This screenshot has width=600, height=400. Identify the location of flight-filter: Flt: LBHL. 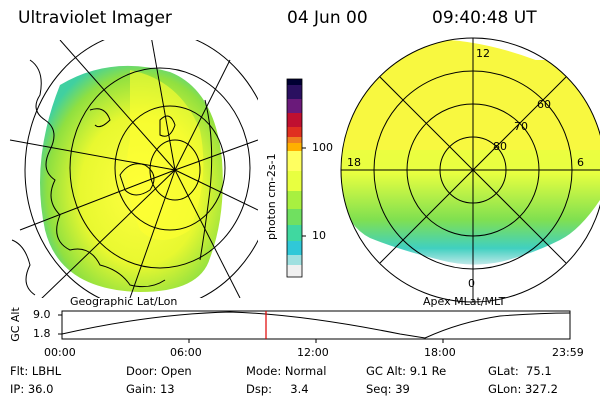
(36, 371).